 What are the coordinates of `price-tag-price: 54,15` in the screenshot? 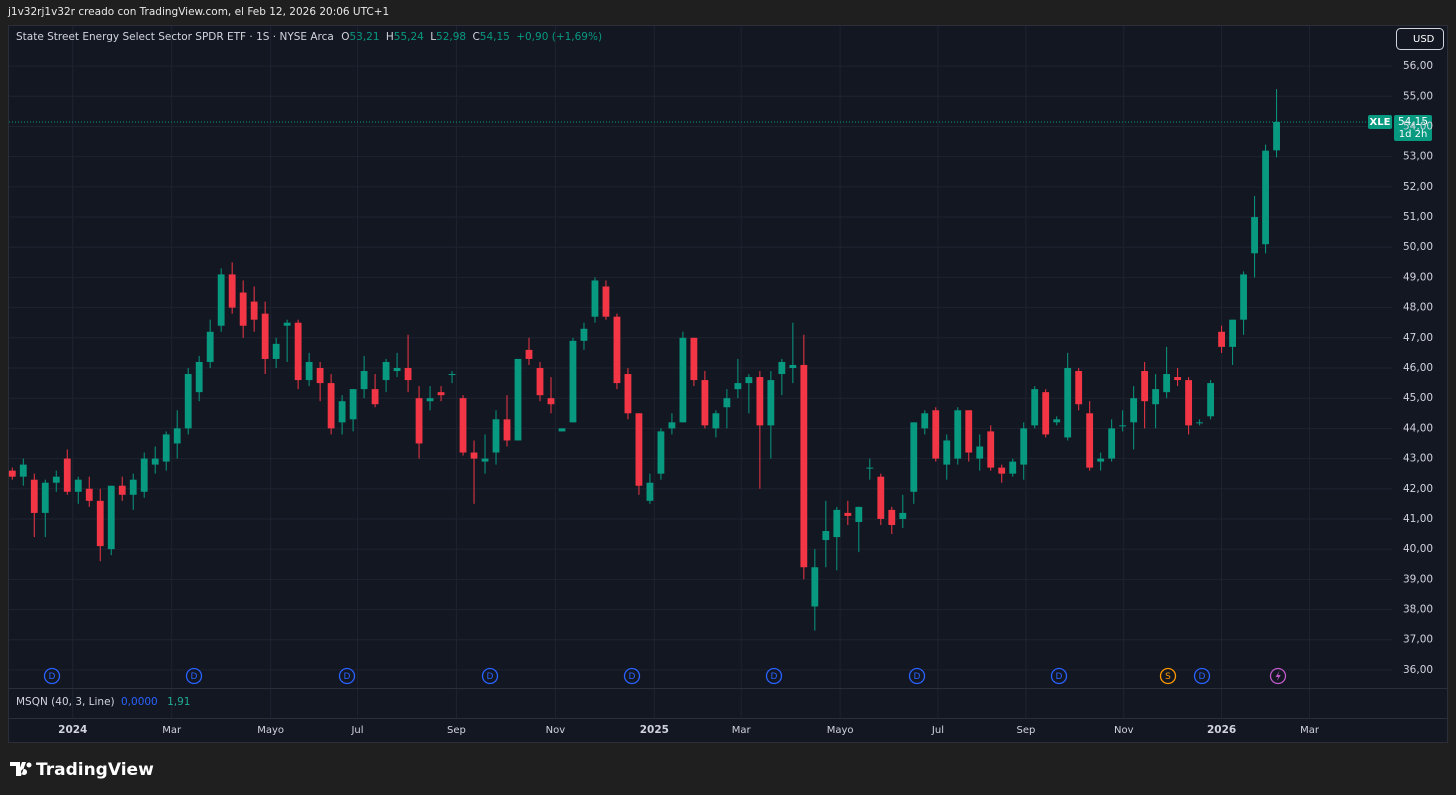 It's located at (1413, 122).